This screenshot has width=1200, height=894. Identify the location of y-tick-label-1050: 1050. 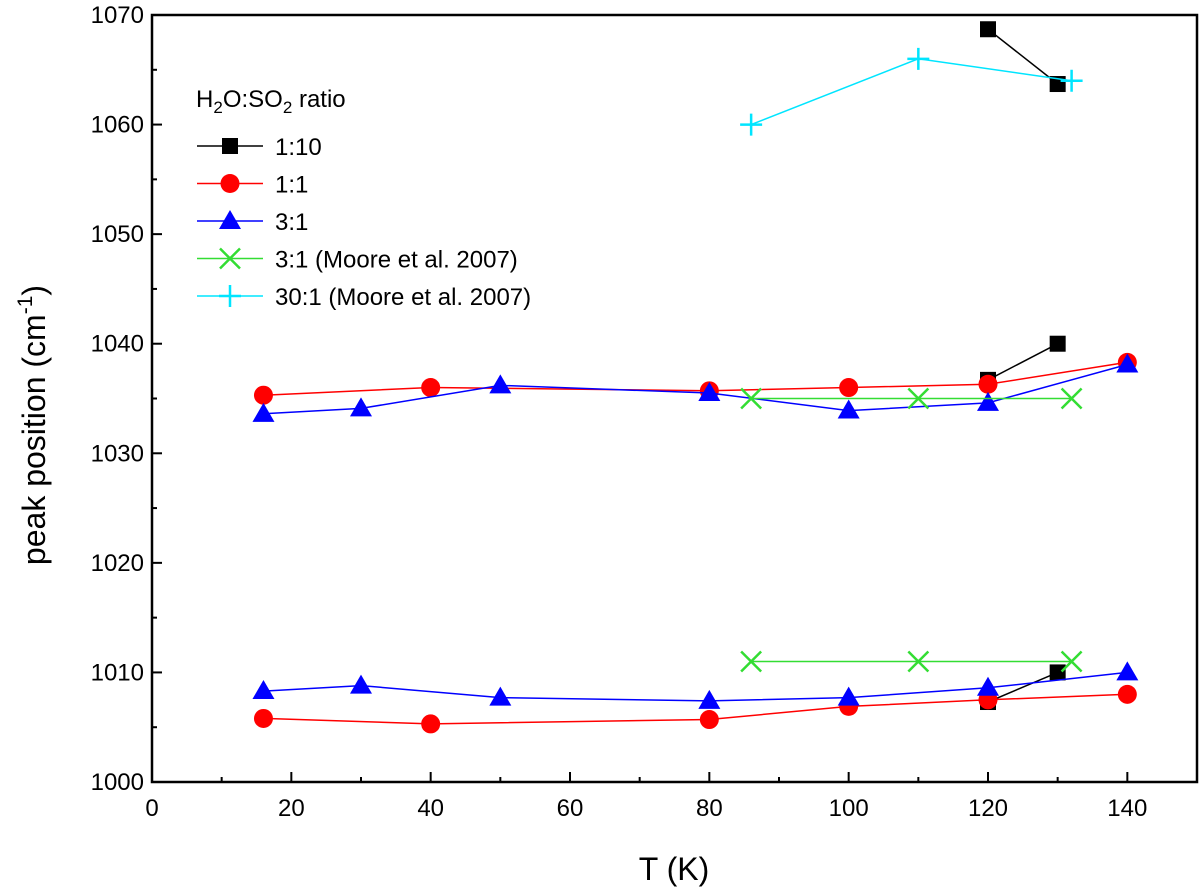
(117, 234).